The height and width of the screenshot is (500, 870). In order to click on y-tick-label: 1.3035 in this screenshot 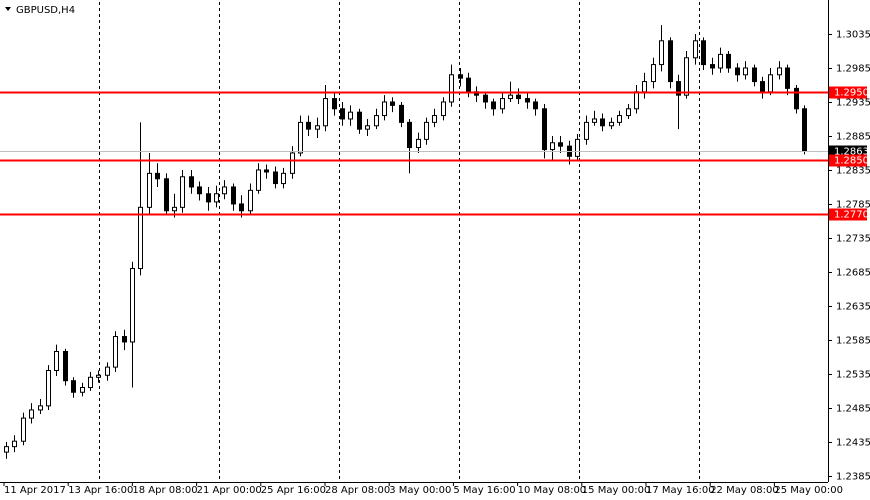, I will do `click(853, 35)`.